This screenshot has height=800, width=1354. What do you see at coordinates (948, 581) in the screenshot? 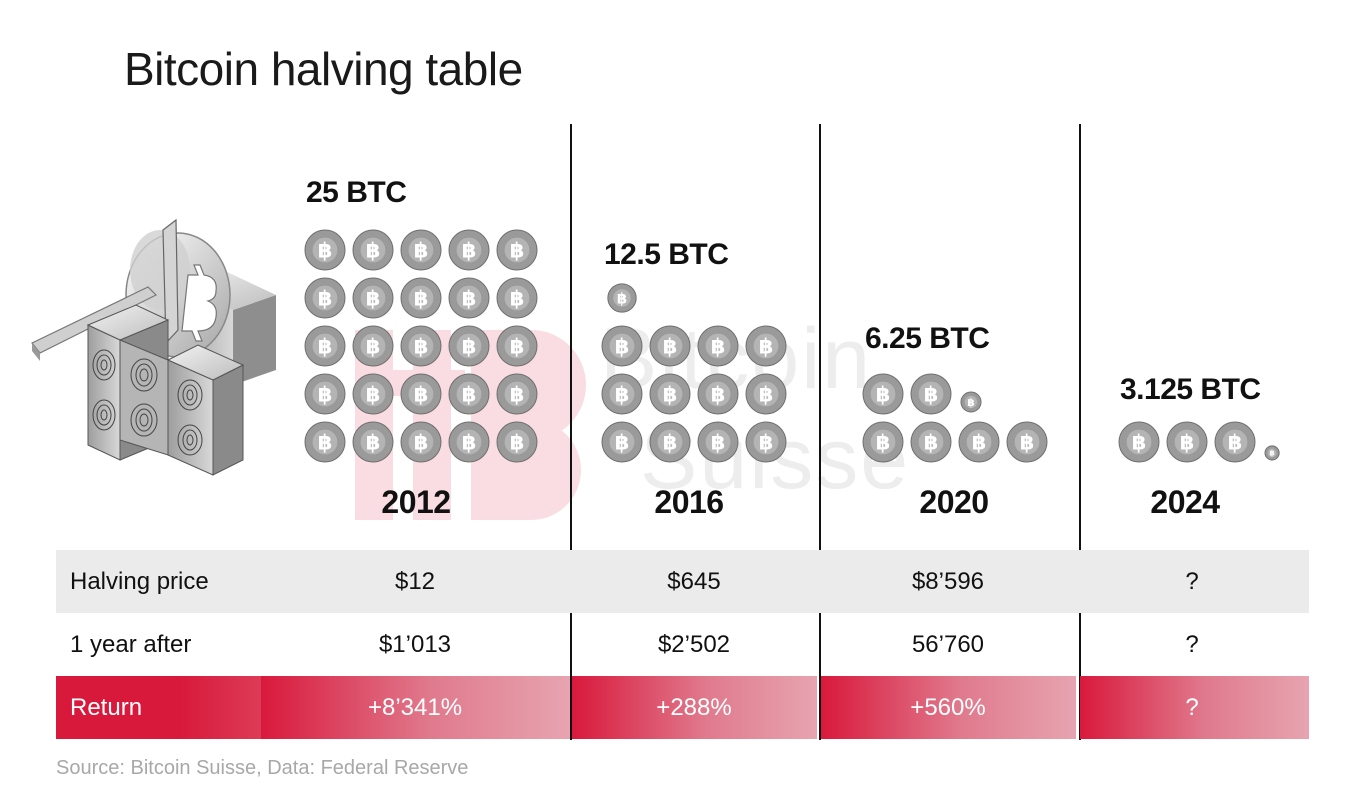
I see `cell-halving-price-2020: $8’596` at bounding box center [948, 581].